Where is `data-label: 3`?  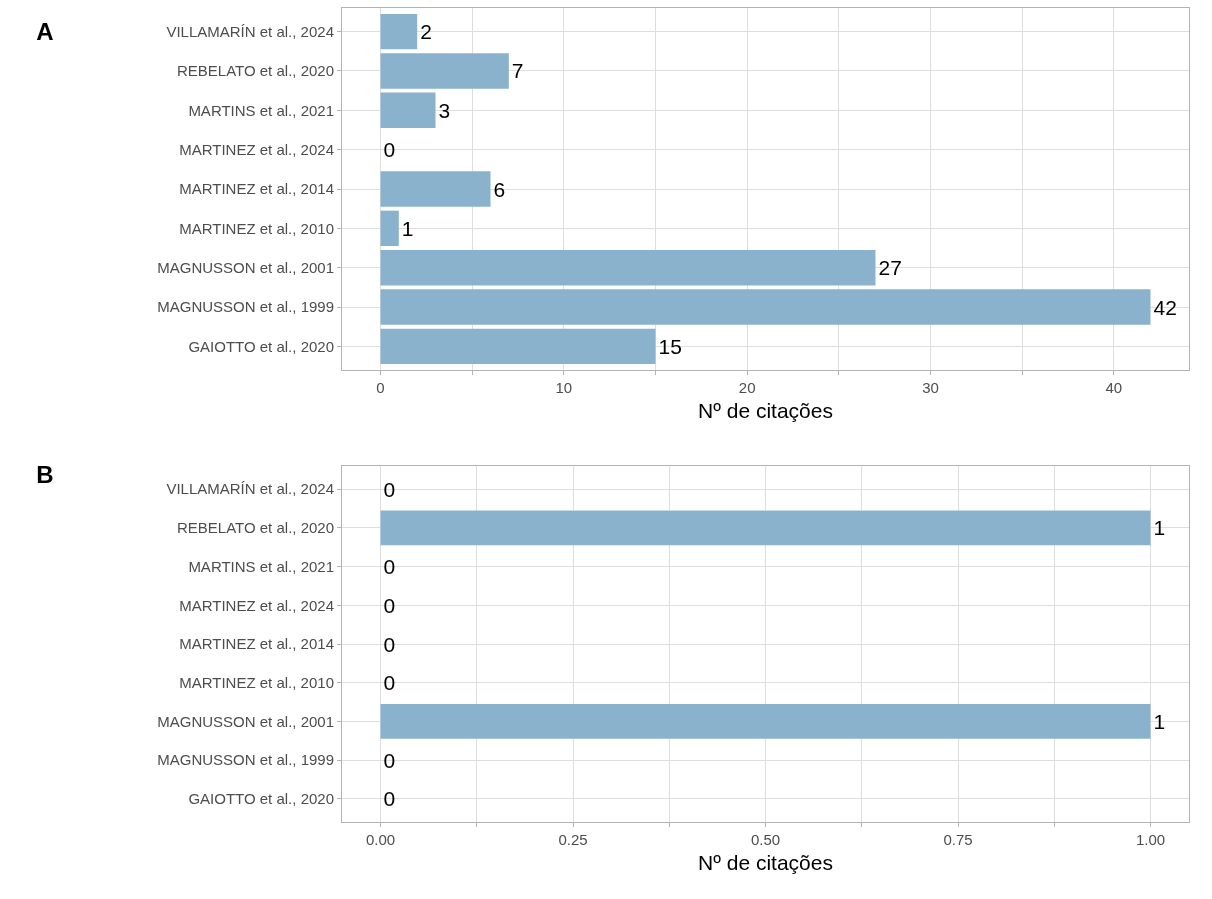
data-label: 3 is located at coordinates (444, 110).